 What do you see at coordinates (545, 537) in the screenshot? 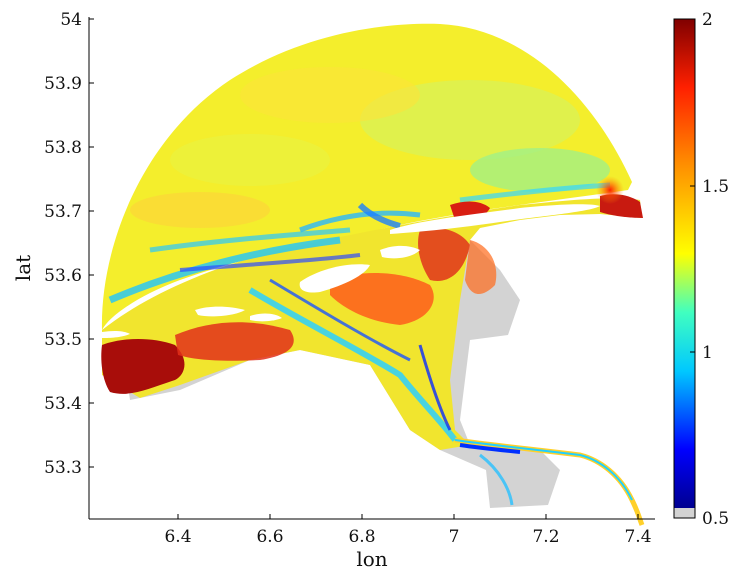
I see `x-tick-label: 7.2` at bounding box center [545, 537].